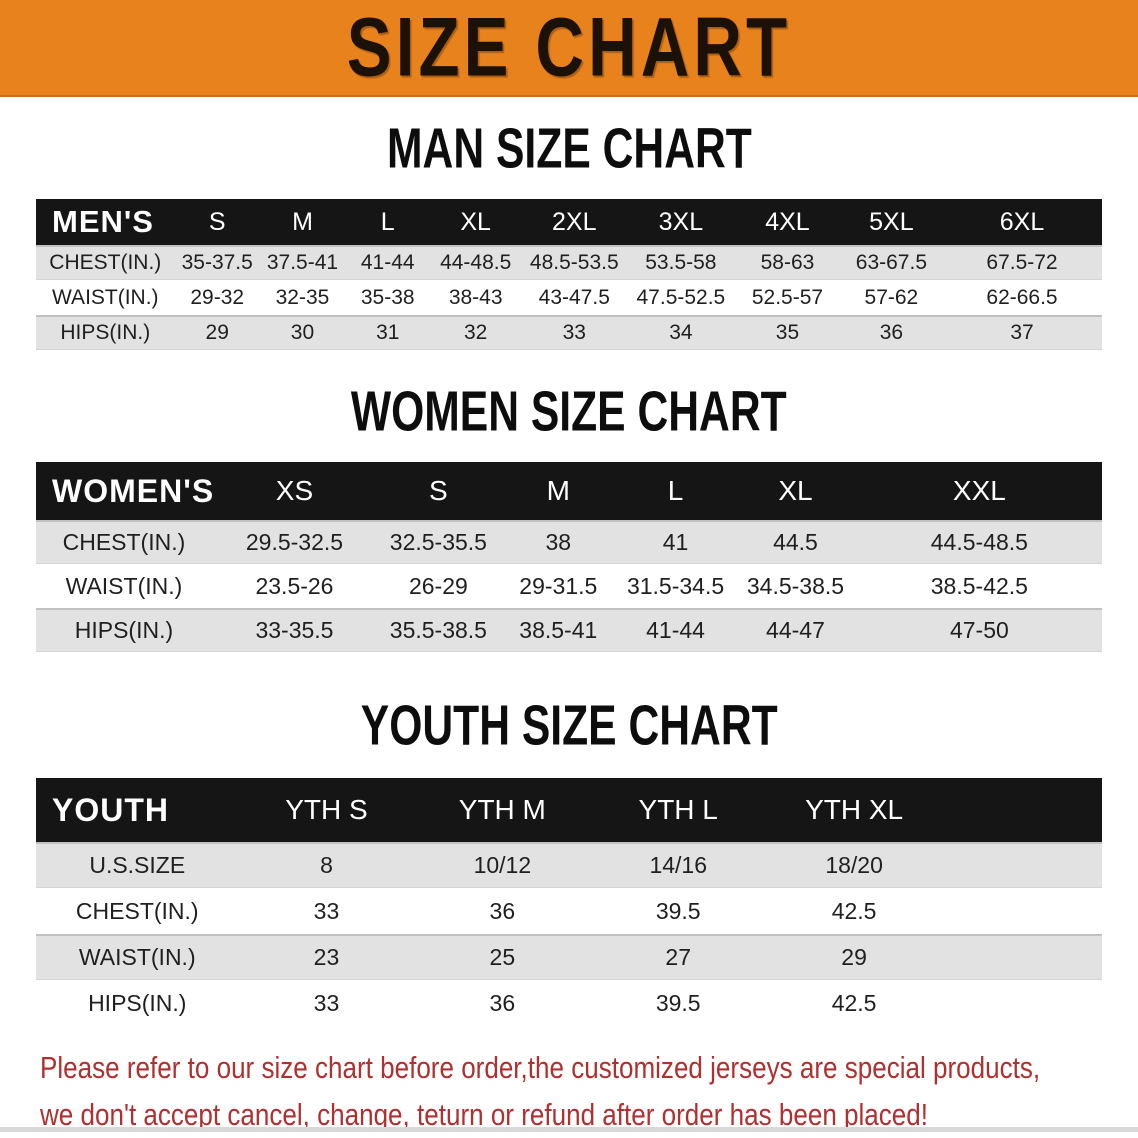 The width and height of the screenshot is (1138, 1138). I want to click on size-value-cell: 67.5-72, so click(1022, 262).